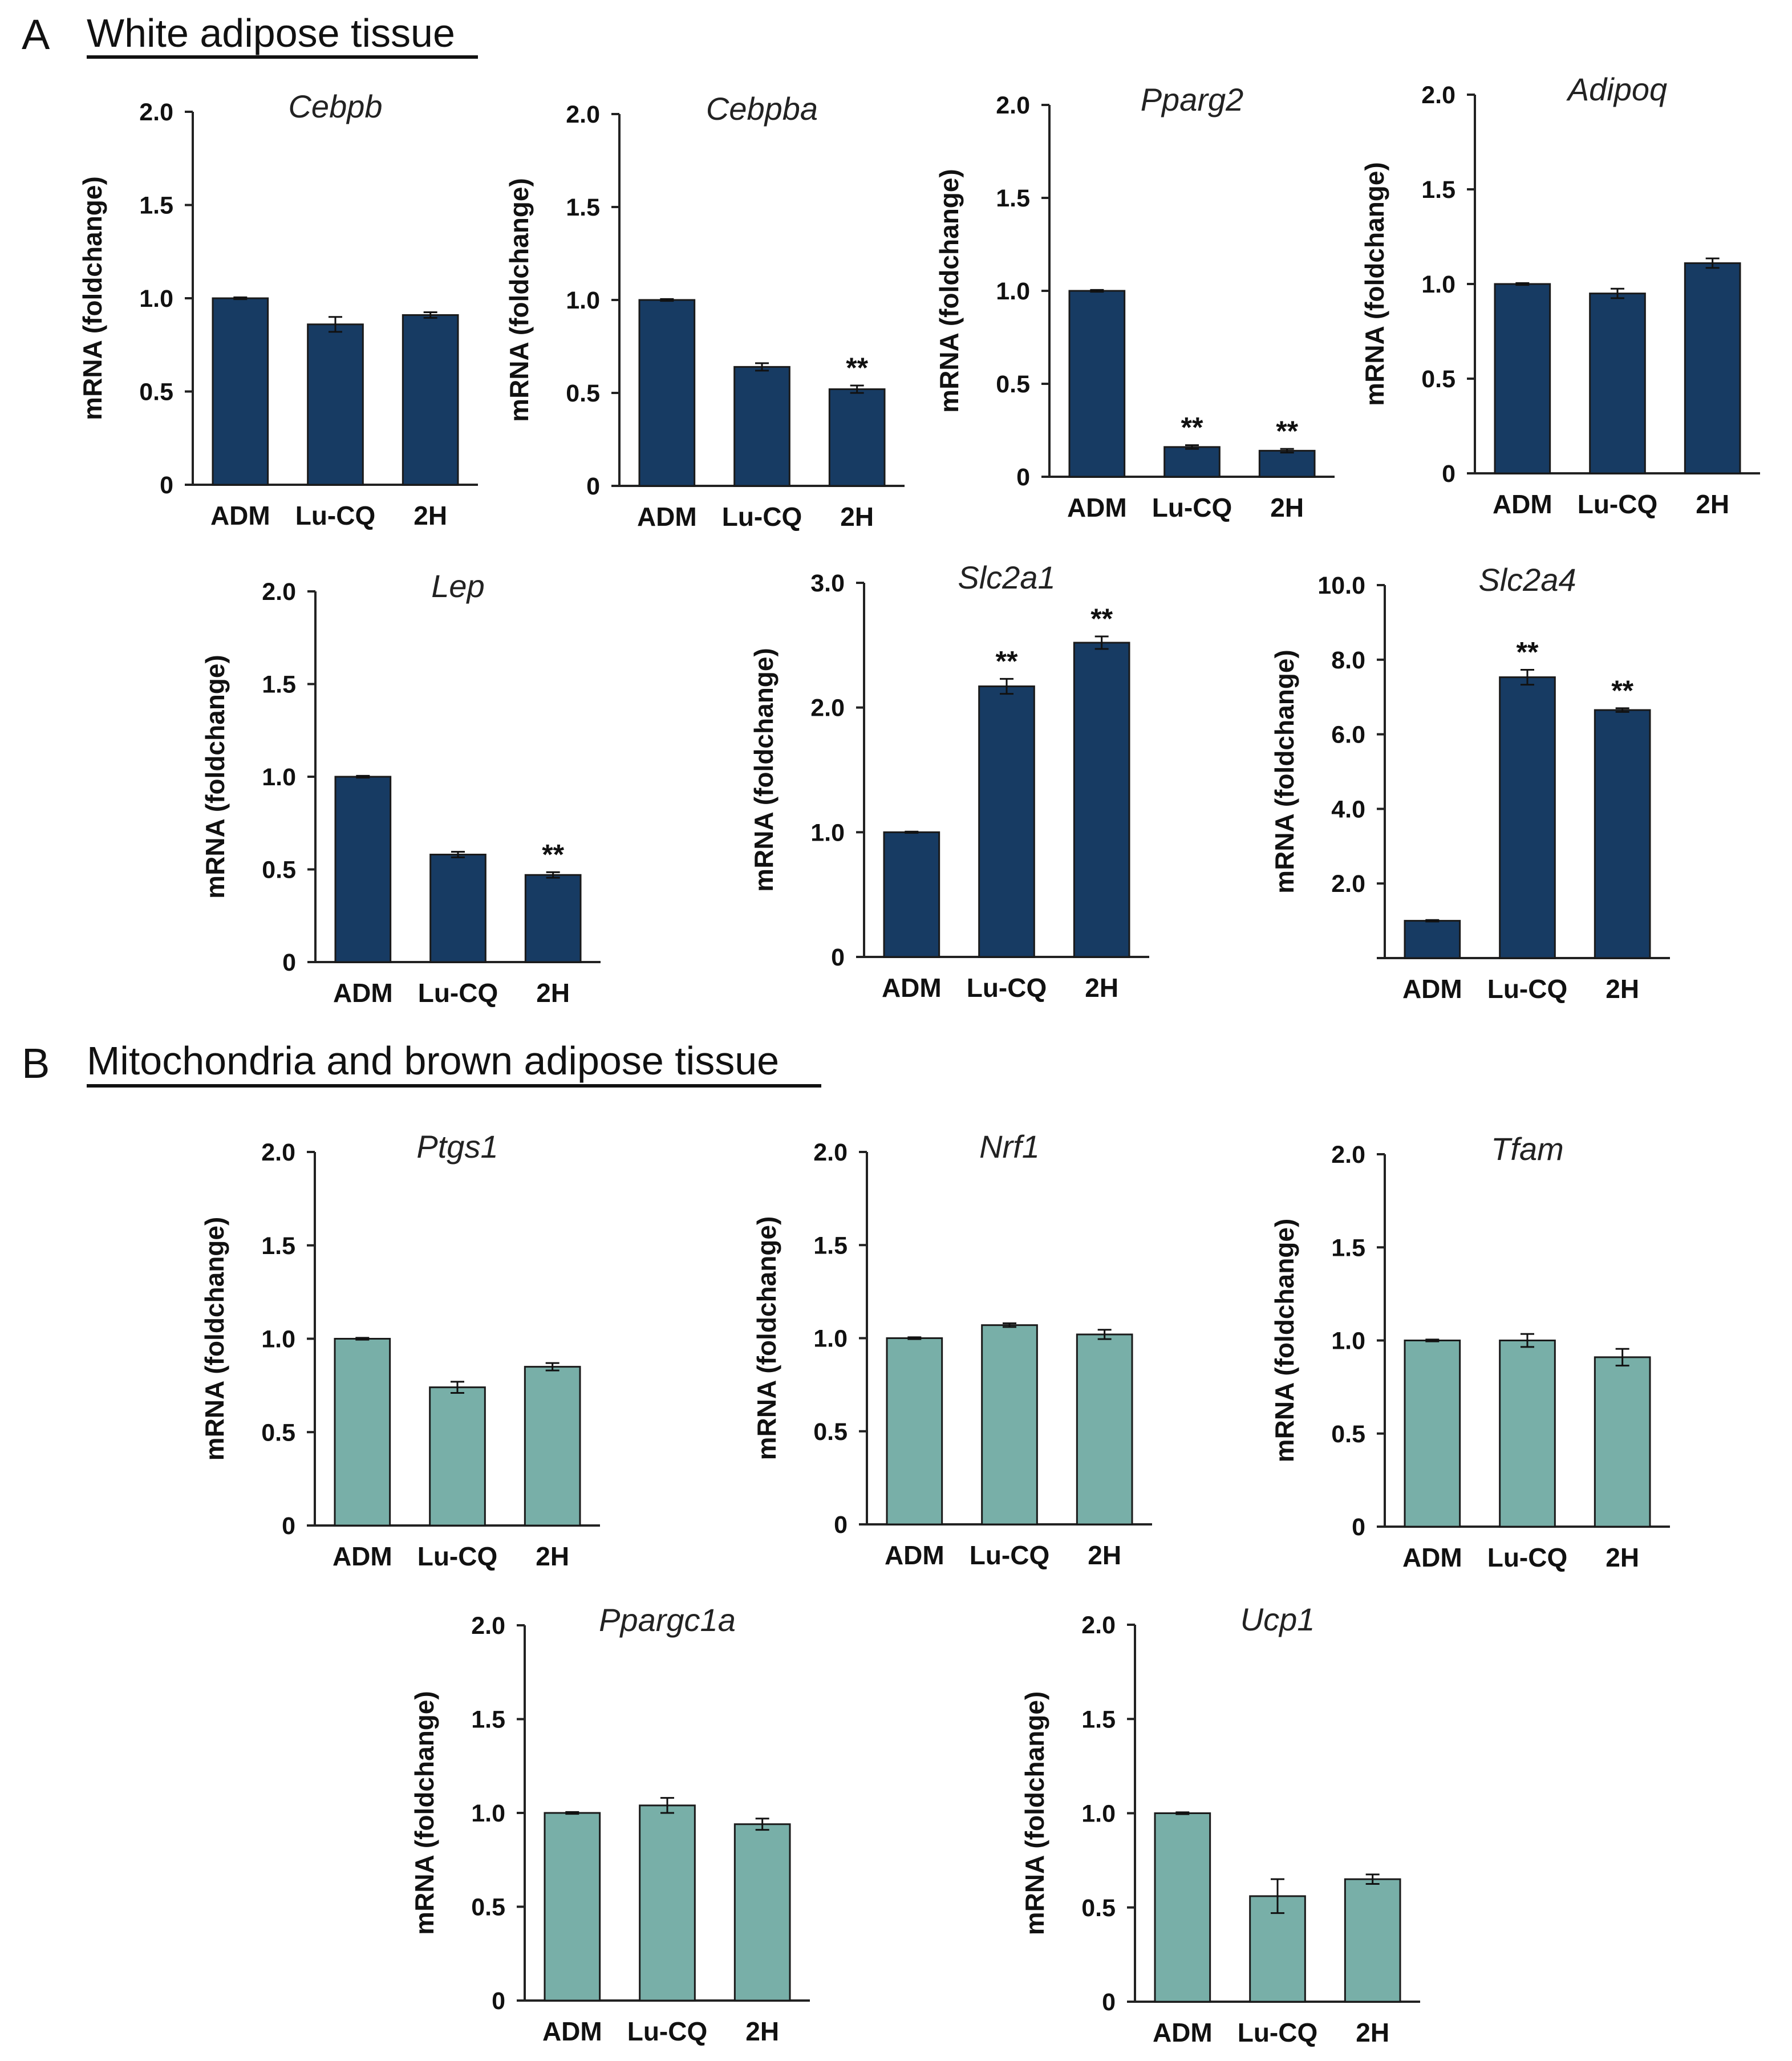 This screenshot has height=2061, width=1792. Describe the element at coordinates (335, 106) in the screenshot. I see `chart-title: Cebpb` at that location.